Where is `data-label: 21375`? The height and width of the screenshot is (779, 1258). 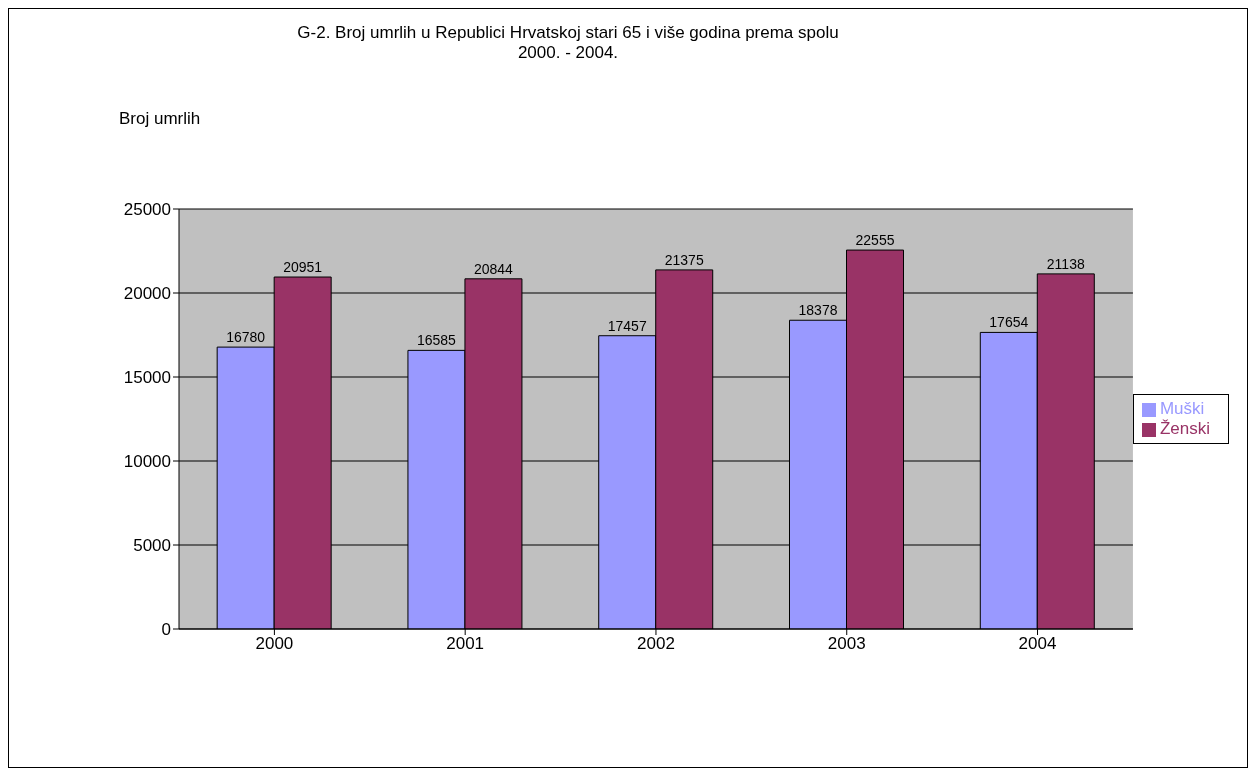
data-label: 21375 is located at coordinates (684, 259).